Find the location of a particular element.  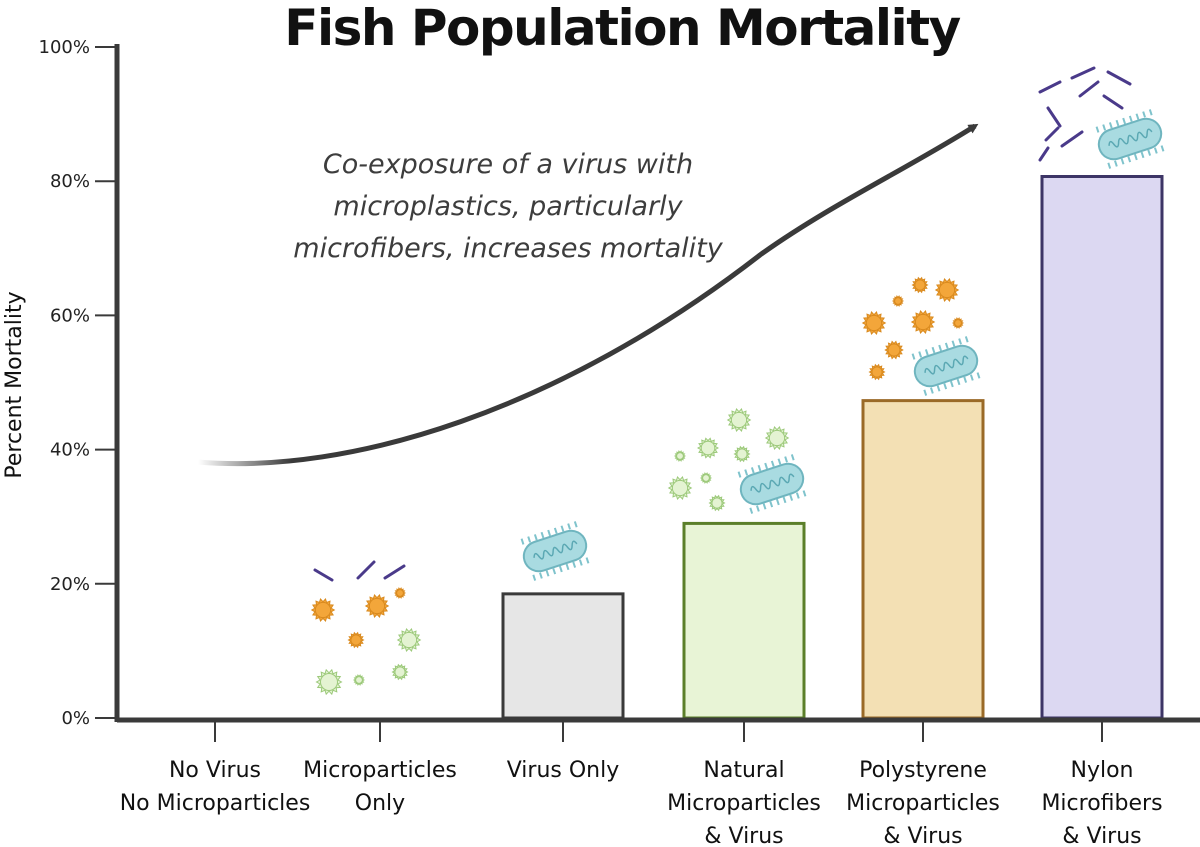

y-tick-label: 0% is located at coordinates (75, 718).